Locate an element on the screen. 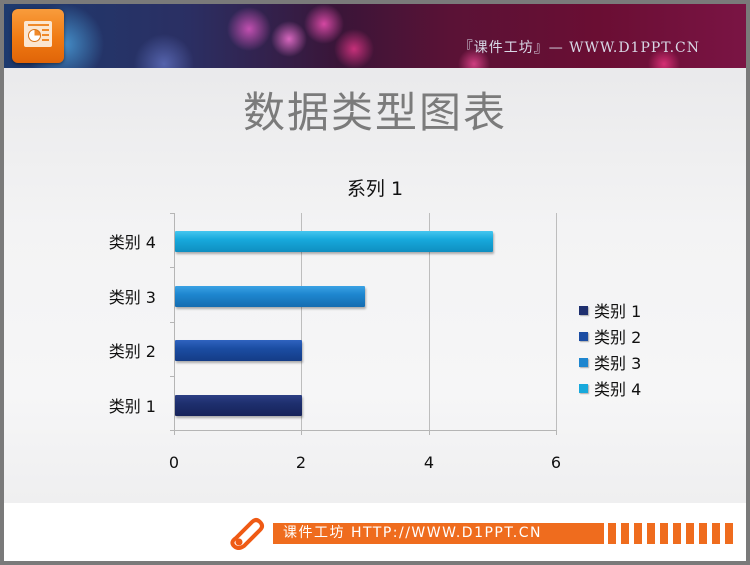 This screenshot has height=565, width=750. footer-site-link: 课件工坊 HTTP://WWW.D1PPT.CN is located at coordinates (438, 533).